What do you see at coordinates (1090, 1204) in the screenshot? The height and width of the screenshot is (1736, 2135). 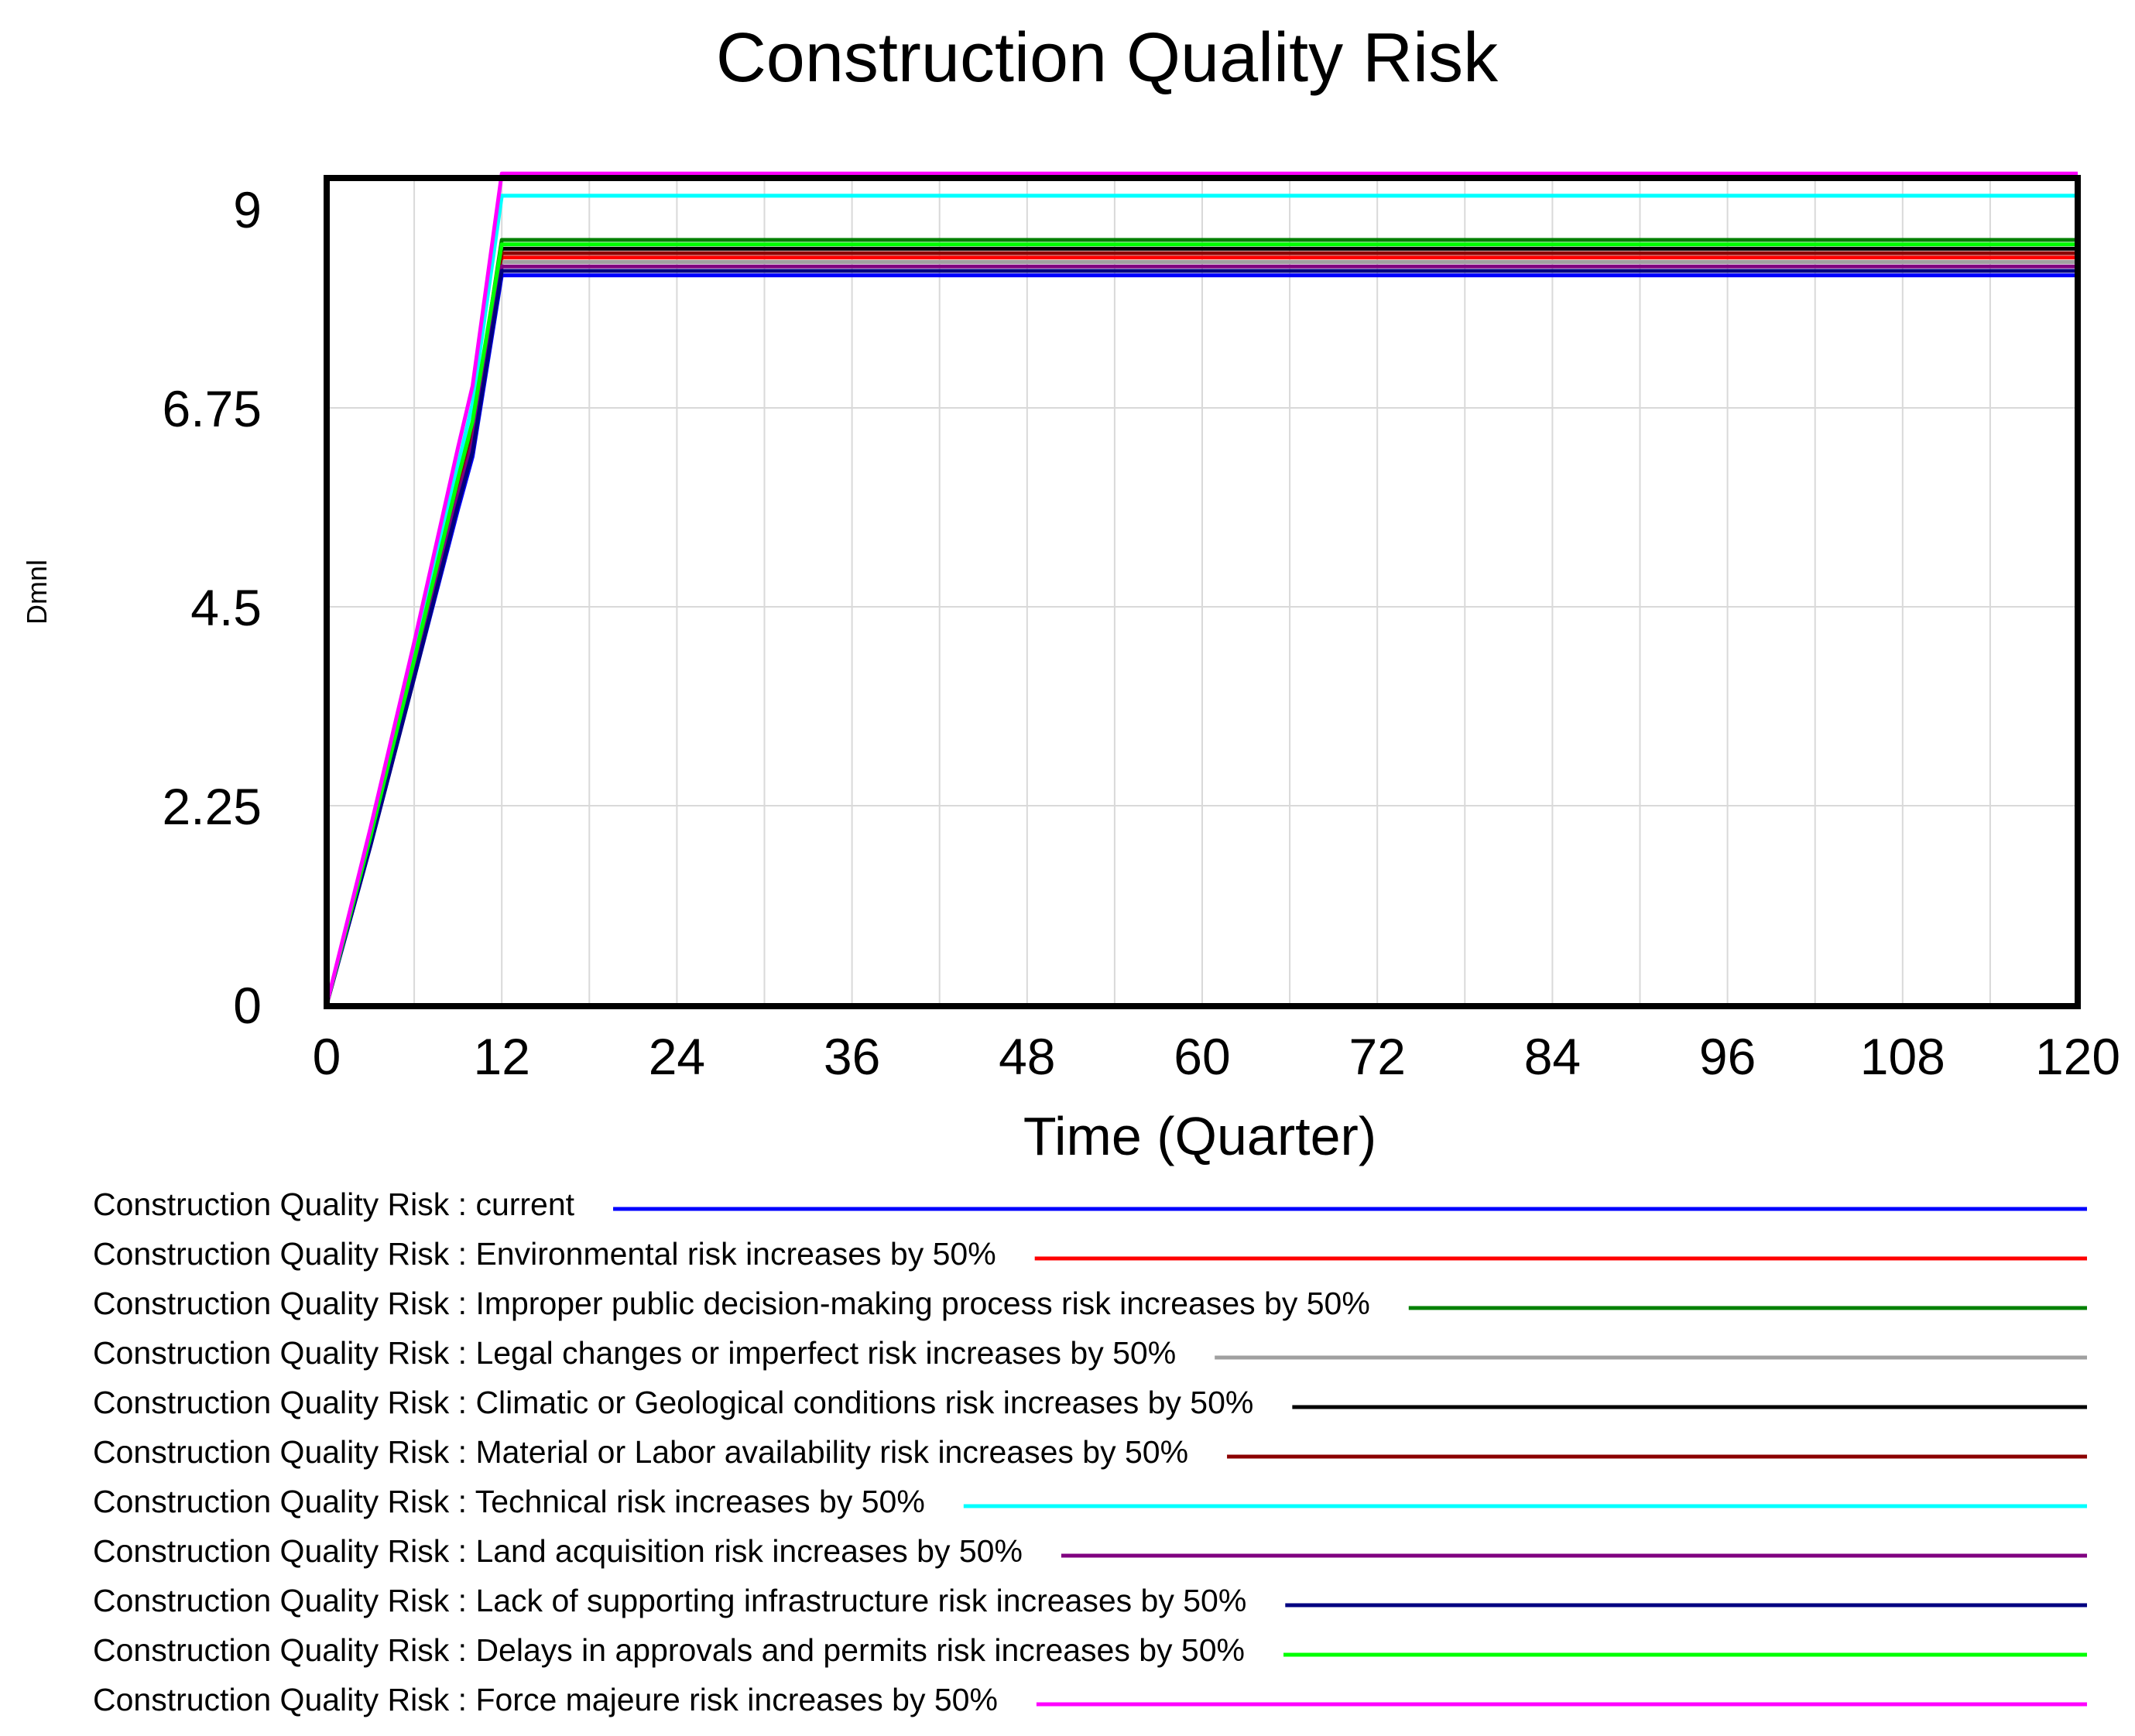 I see `legend-item: Construction Quality Risk : current` at bounding box center [1090, 1204].